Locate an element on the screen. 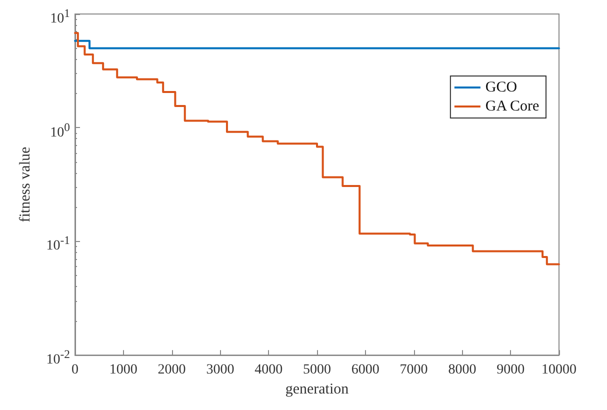 This screenshot has width=607, height=410. y-tick-label: 10$^{-1}$ is located at coordinates (58, 243).